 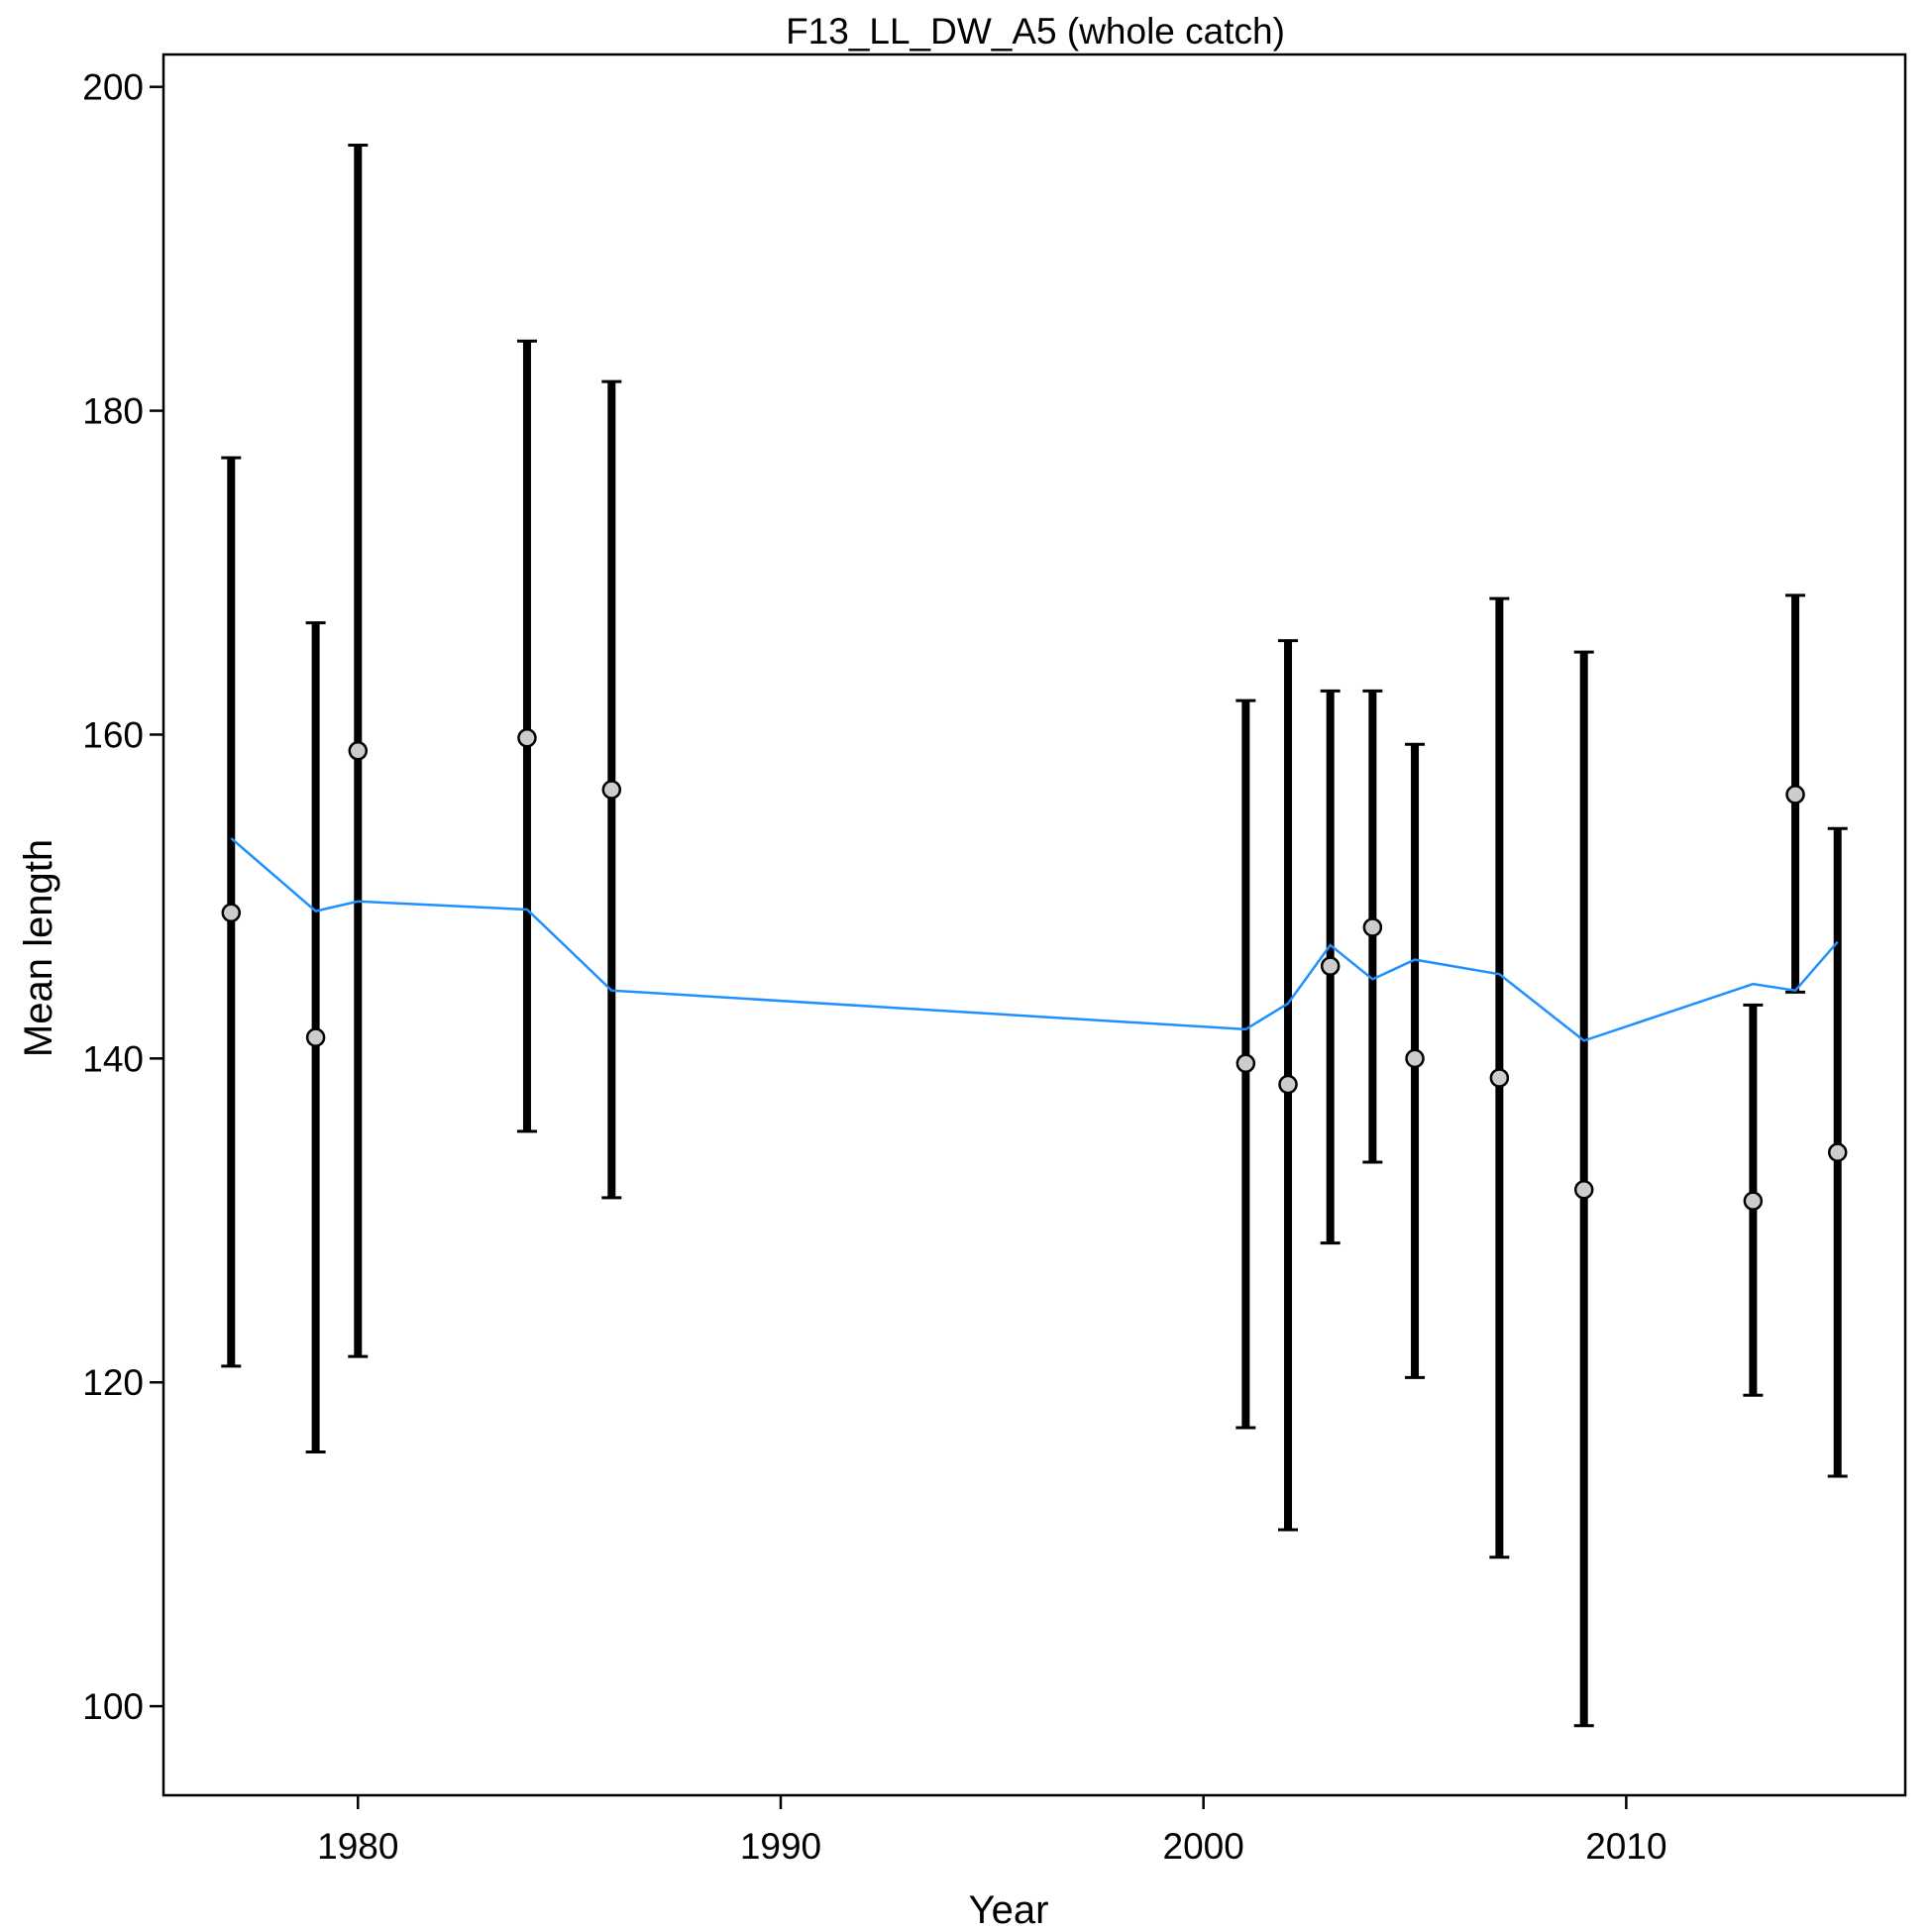 I want to click on x-tick-label: 2010, so click(x=1625, y=1847).